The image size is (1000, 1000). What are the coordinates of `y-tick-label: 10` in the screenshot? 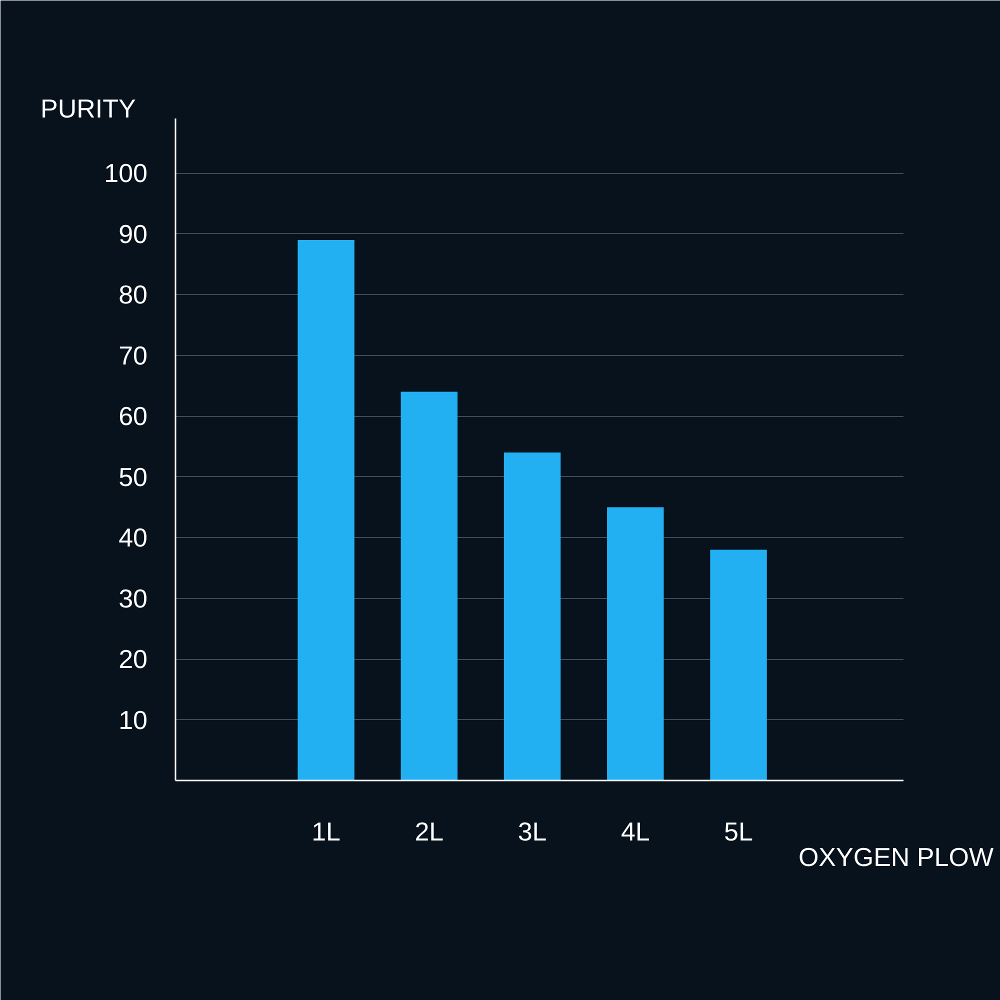 It's located at (133, 719).